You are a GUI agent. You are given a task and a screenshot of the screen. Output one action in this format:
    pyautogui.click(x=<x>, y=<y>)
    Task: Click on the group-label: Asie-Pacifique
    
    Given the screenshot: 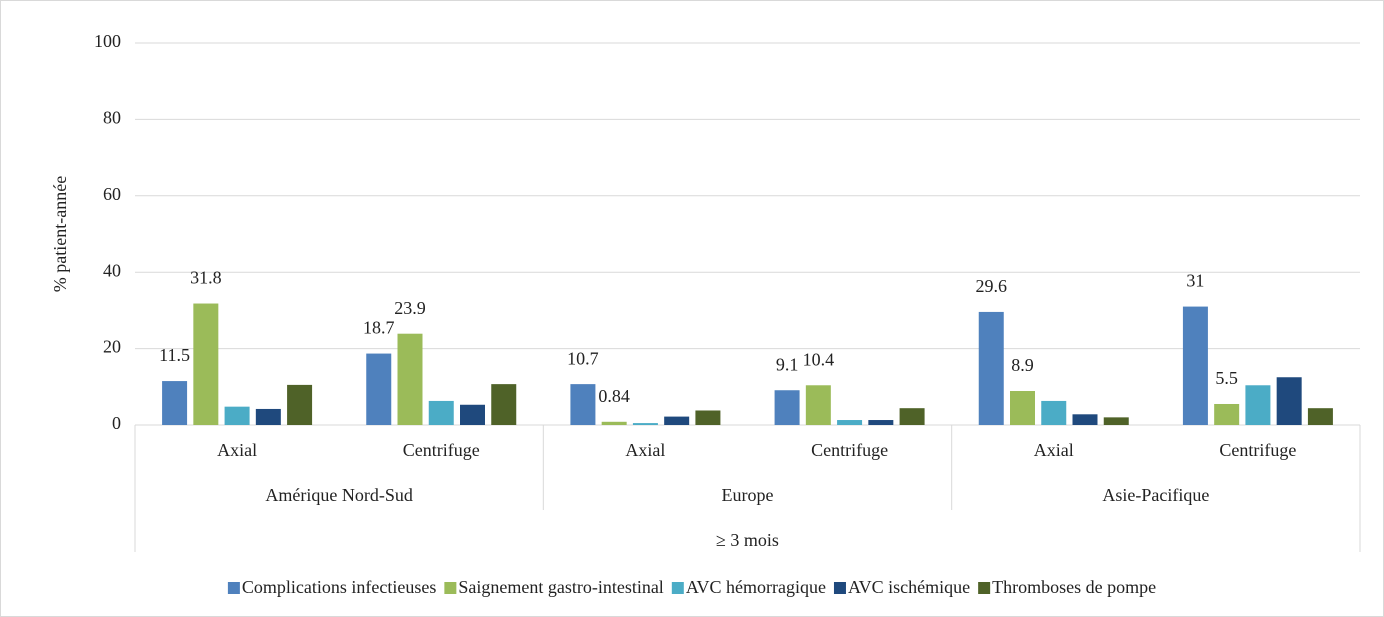 What is the action you would take?
    pyautogui.click(x=1155, y=495)
    